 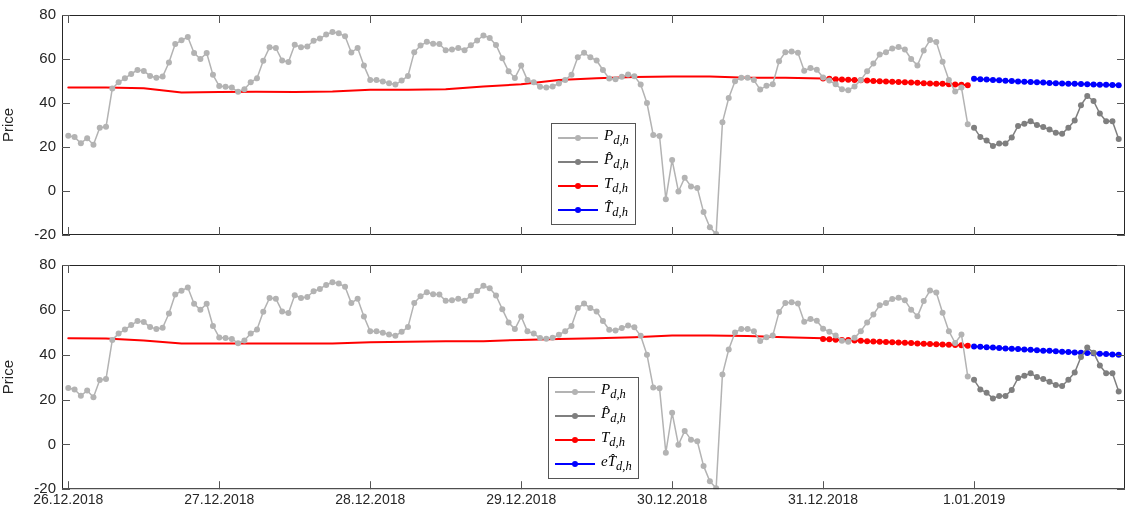 What do you see at coordinates (219, 499) in the screenshot?
I see `x-tick-label: 27.12.2018` at bounding box center [219, 499].